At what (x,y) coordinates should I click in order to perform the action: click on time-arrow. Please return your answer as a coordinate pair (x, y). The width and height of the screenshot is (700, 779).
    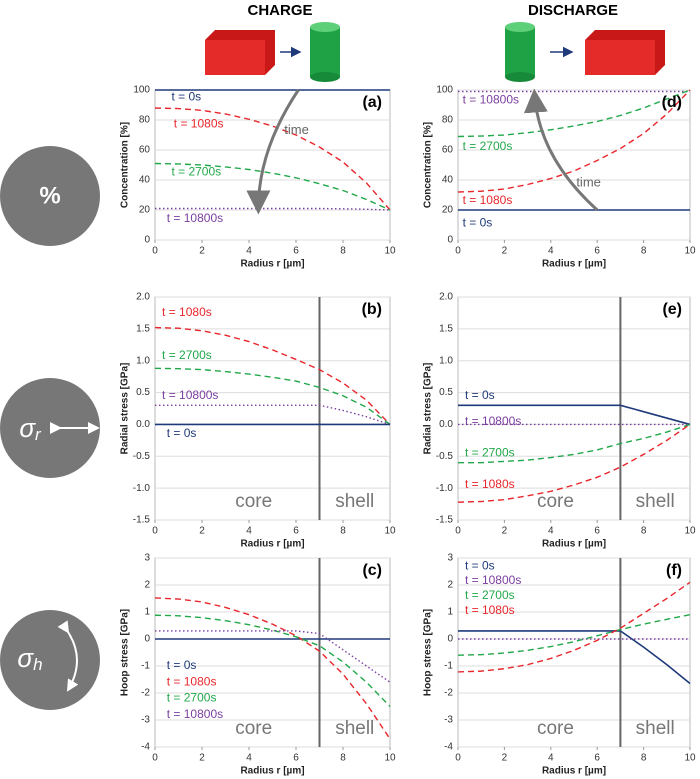
    Looking at the image, I should click on (273, 152).